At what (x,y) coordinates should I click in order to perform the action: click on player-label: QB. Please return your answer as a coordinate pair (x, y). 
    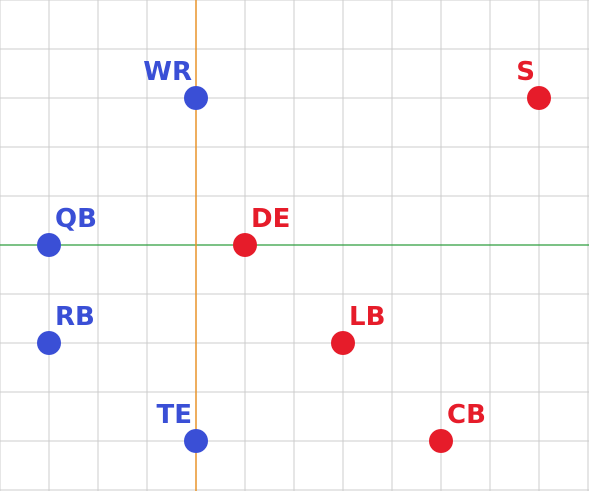
    Looking at the image, I should click on (76, 219).